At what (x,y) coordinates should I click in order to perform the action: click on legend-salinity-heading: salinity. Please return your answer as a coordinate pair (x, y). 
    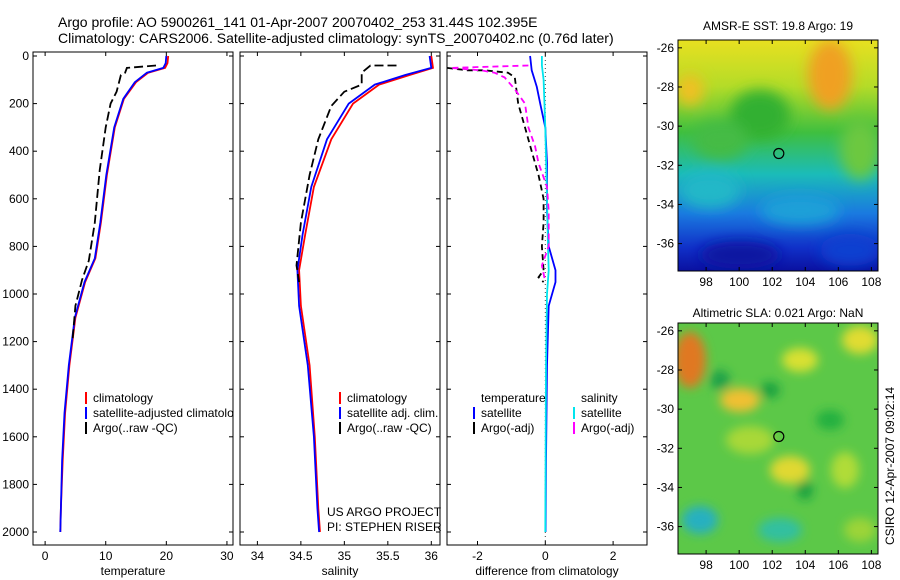
    Looking at the image, I should click on (599, 398).